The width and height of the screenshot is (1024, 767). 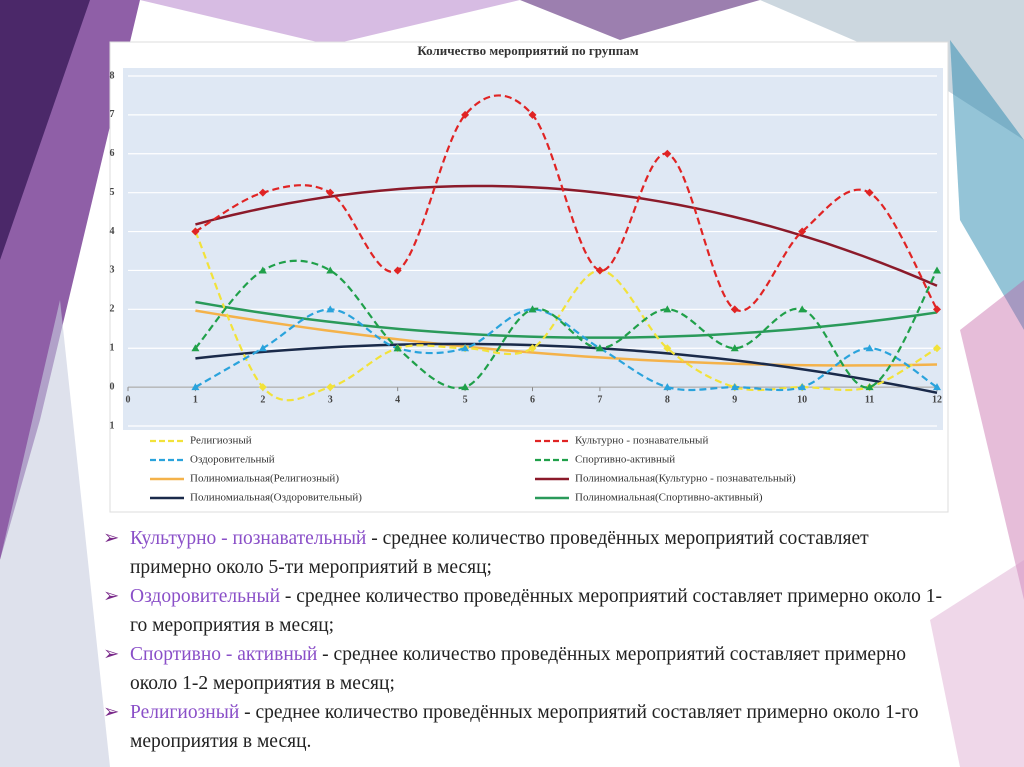 What do you see at coordinates (112, 114) in the screenshot?
I see `y-tick-label: 7` at bounding box center [112, 114].